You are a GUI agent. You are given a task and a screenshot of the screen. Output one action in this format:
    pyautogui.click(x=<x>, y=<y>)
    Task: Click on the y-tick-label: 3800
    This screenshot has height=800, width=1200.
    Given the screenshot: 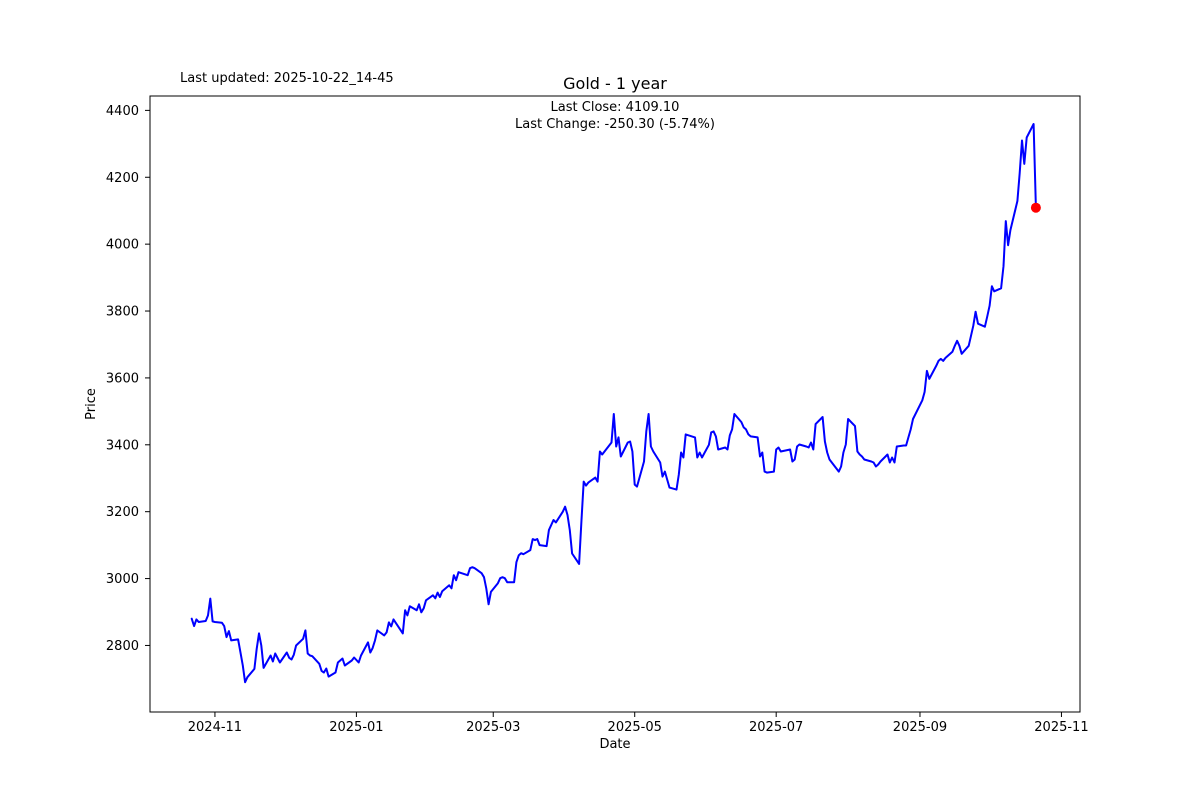 What is the action you would take?
    pyautogui.click(x=122, y=312)
    